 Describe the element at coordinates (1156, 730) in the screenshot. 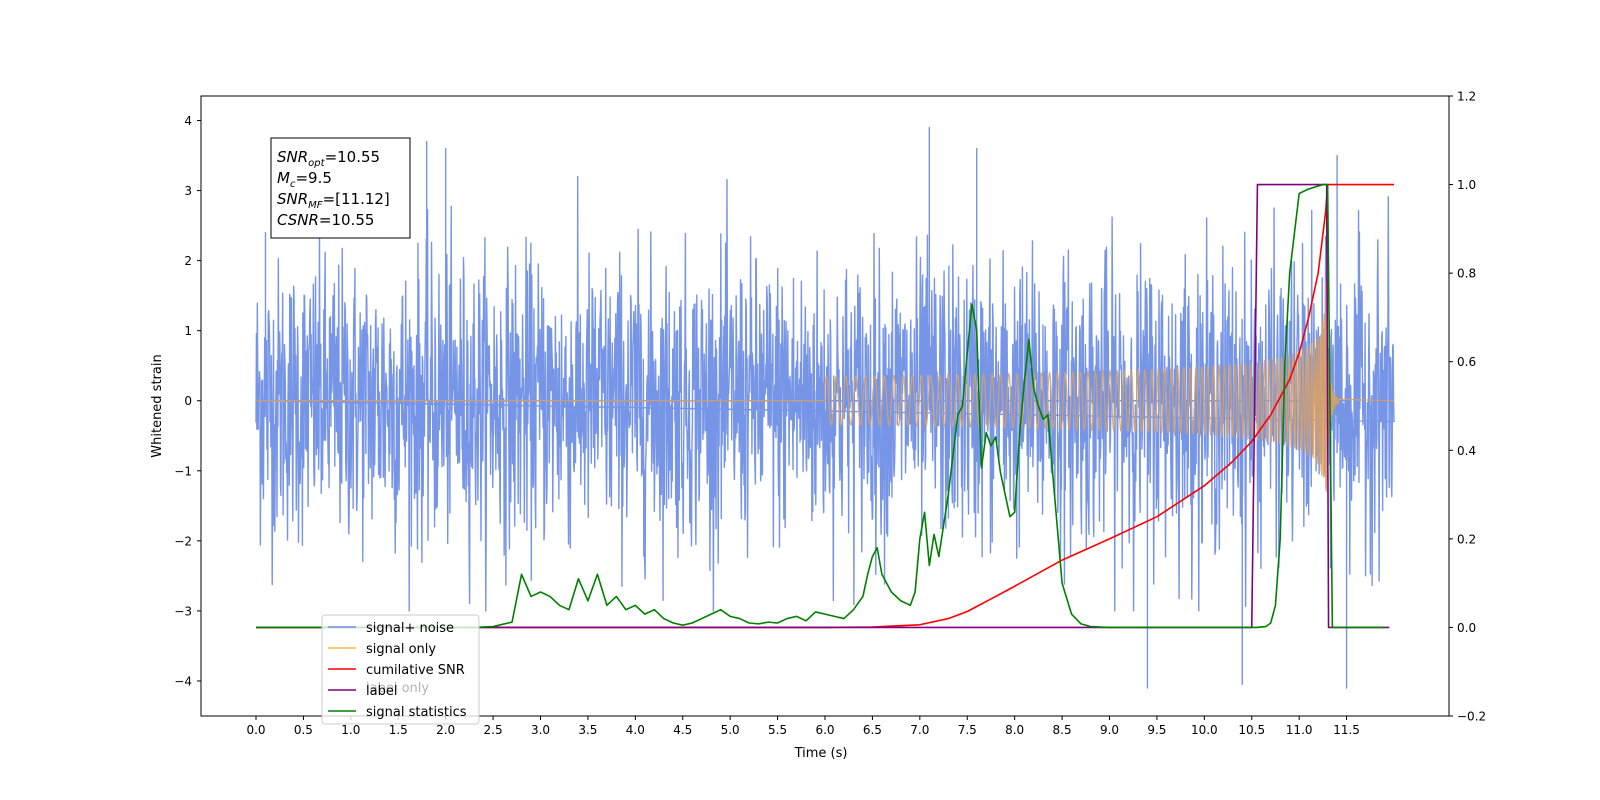

I see `x-tick-label: 9.5` at that location.